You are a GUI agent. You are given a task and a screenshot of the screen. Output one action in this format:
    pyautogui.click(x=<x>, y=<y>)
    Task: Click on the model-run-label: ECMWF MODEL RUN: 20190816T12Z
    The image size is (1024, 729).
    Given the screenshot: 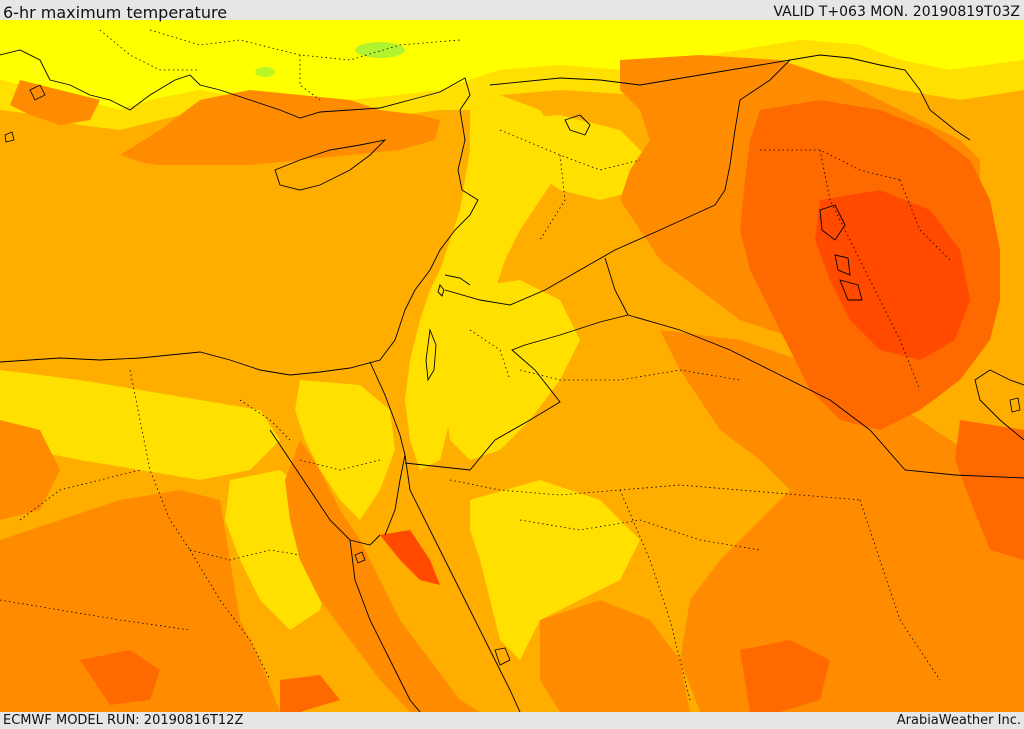 What is the action you would take?
    pyautogui.click(x=123, y=720)
    